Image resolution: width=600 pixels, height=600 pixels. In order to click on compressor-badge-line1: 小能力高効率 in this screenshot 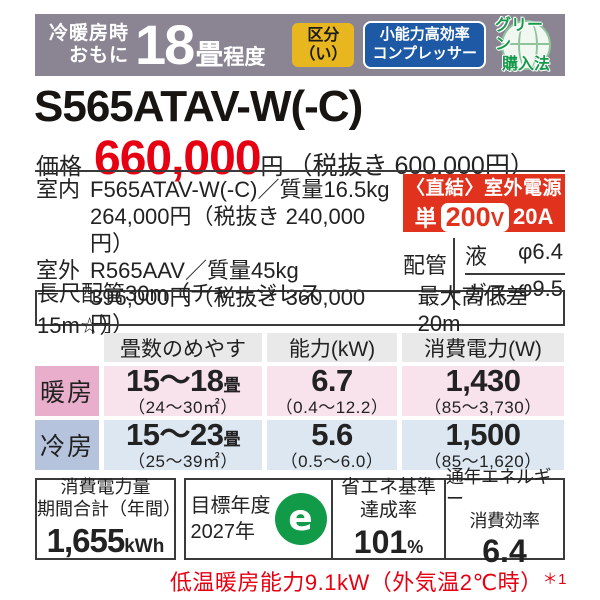, I will do `click(424, 35)`.